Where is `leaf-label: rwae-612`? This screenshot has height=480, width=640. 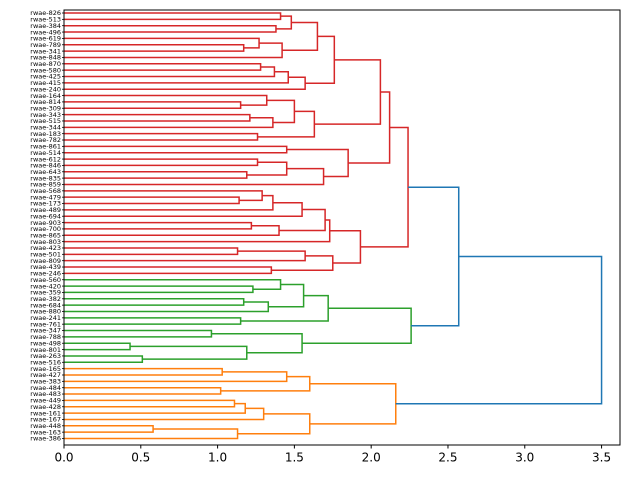
leaf-label: rwae-612 is located at coordinates (45, 159).